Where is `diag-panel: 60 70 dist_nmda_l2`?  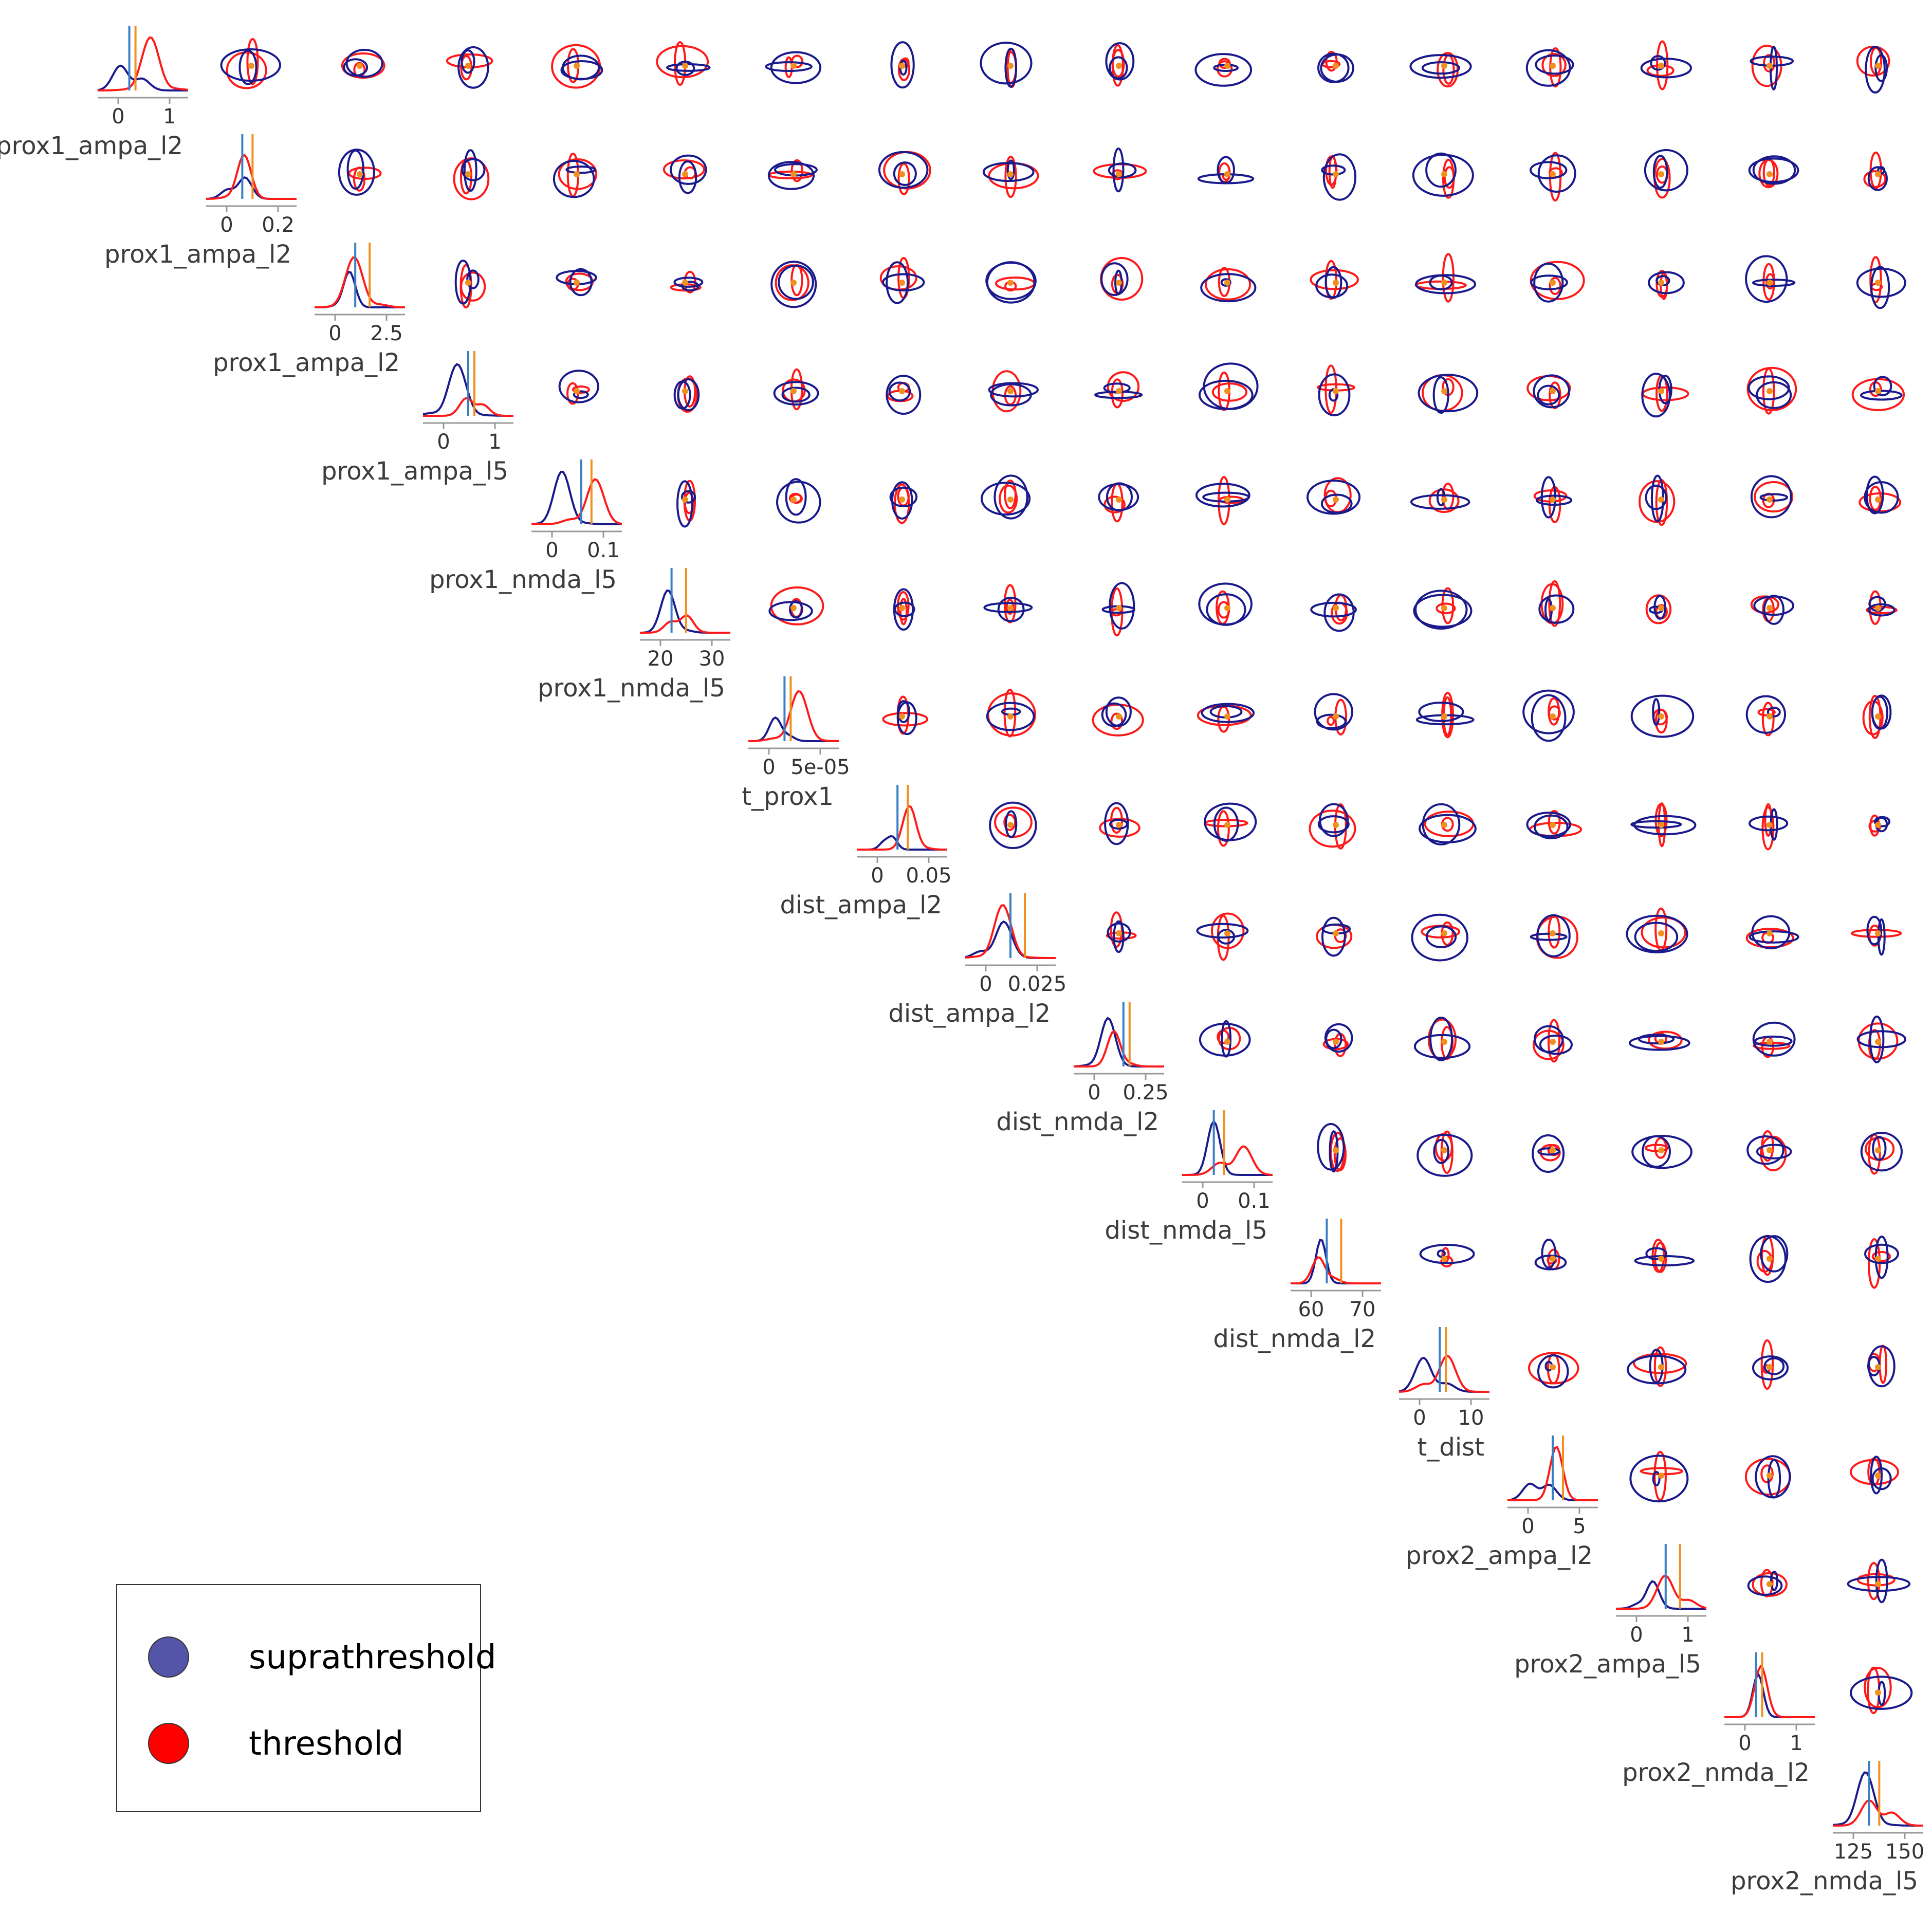
diag-panel: 60 70 dist_nmda_l2 is located at coordinates (1297, 1286).